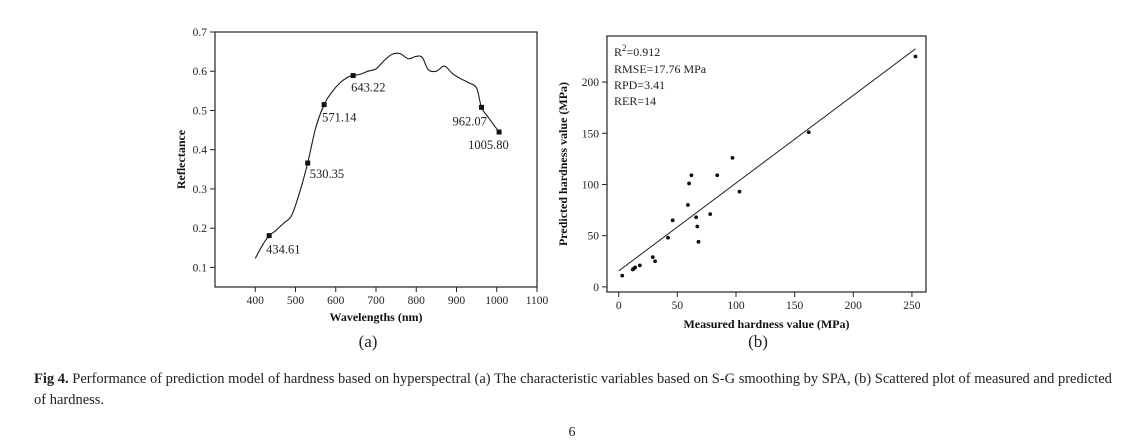 The width and height of the screenshot is (1144, 444). What do you see at coordinates (594, 237) in the screenshot?
I see `b-y-tick-label: 50` at bounding box center [594, 237].